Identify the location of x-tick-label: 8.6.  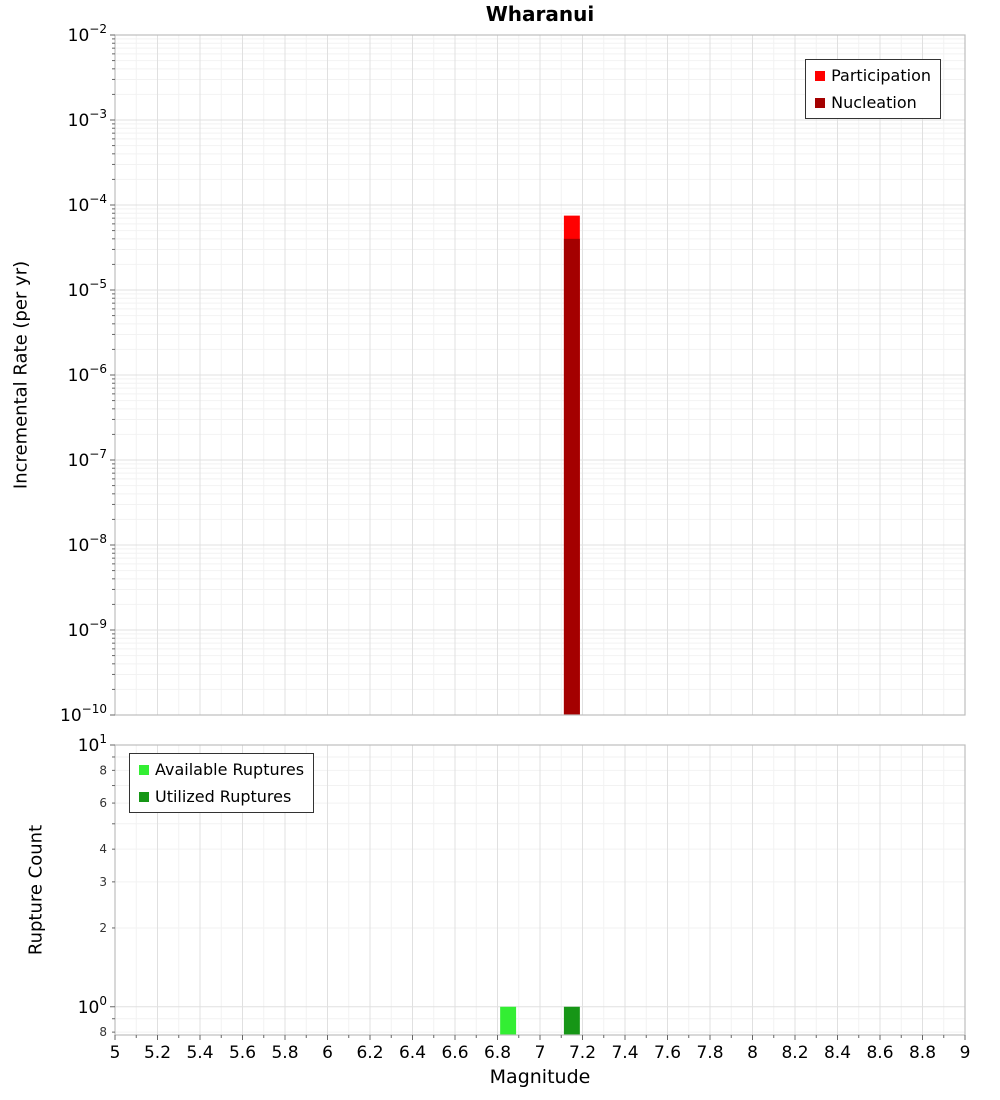
(879, 1053).